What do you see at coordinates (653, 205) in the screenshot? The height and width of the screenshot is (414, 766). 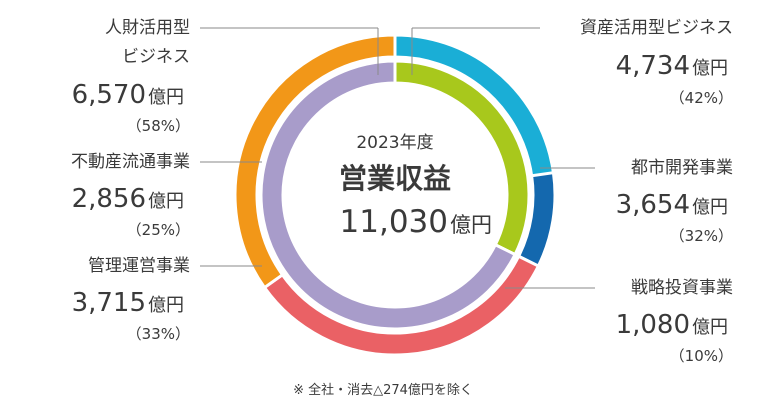 I see `label-urban-dev-value: 3,654` at bounding box center [653, 205].